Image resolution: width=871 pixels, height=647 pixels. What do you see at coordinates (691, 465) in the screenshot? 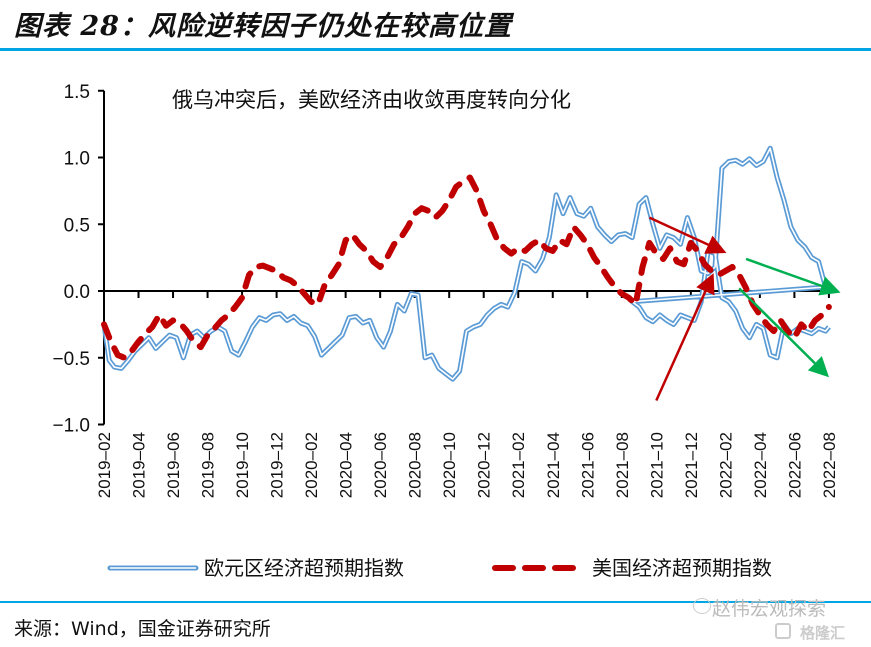
I see `x-tick-label: 2021–12` at bounding box center [691, 465].